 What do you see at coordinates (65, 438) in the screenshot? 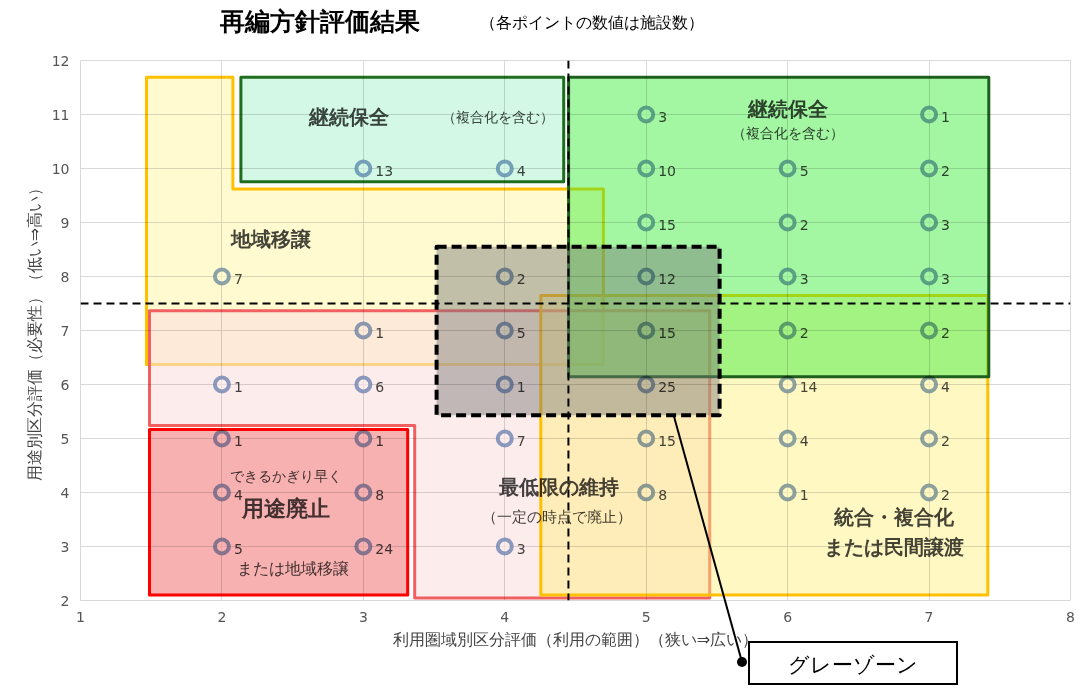
I see `y-tick-label: 5` at bounding box center [65, 438].